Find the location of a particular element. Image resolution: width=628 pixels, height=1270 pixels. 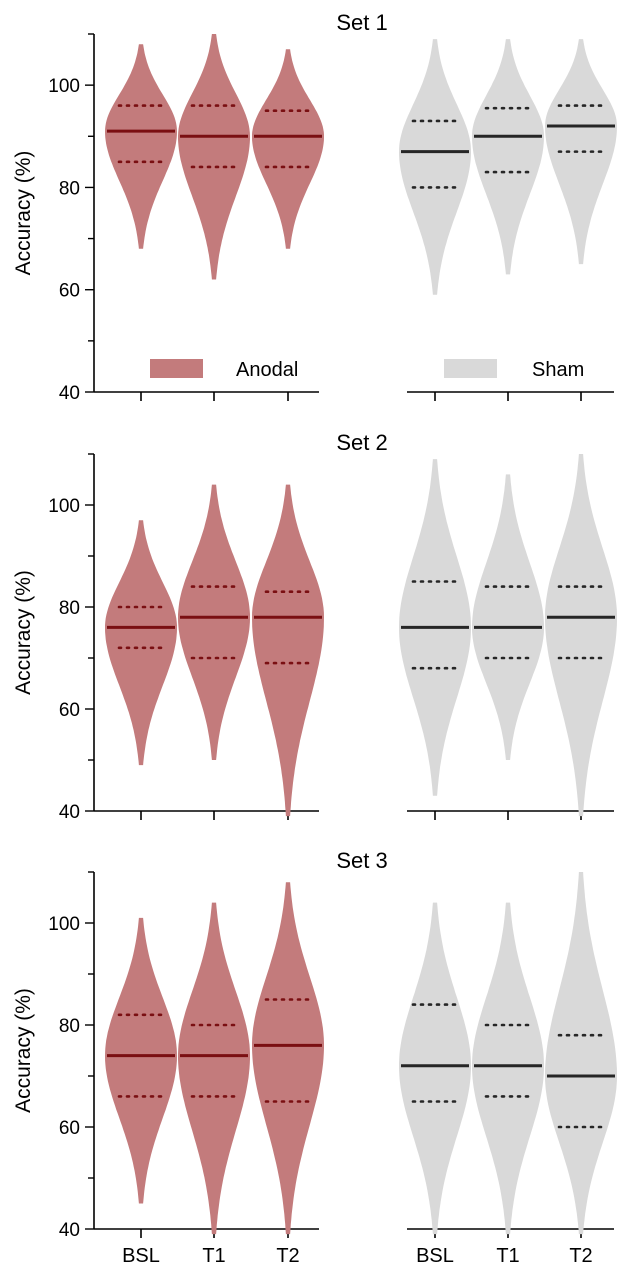

legend: Anodal Sham is located at coordinates (367, 370).